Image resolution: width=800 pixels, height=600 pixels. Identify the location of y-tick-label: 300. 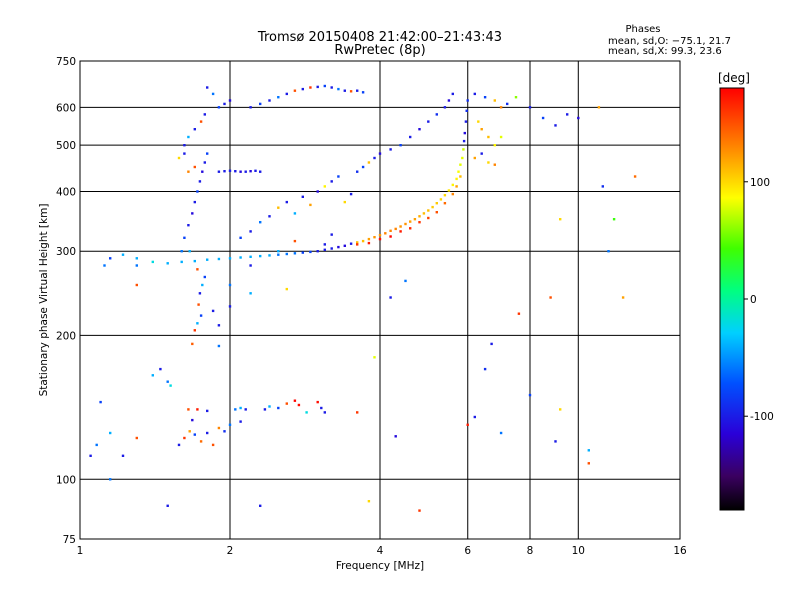
(66, 252).